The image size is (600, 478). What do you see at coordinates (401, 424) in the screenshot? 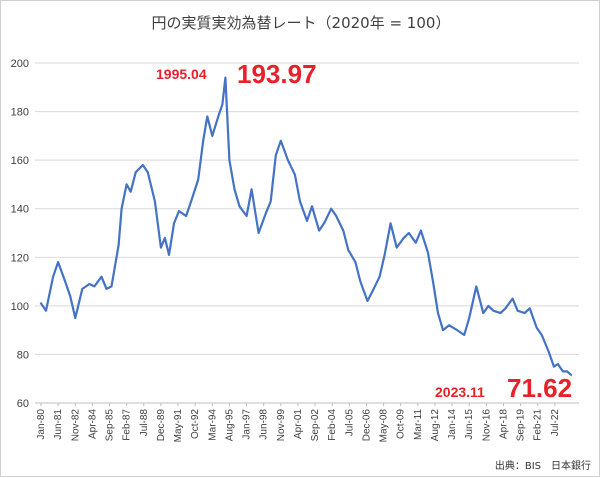
I see `x-tick-label: Oct-09` at bounding box center [401, 424].